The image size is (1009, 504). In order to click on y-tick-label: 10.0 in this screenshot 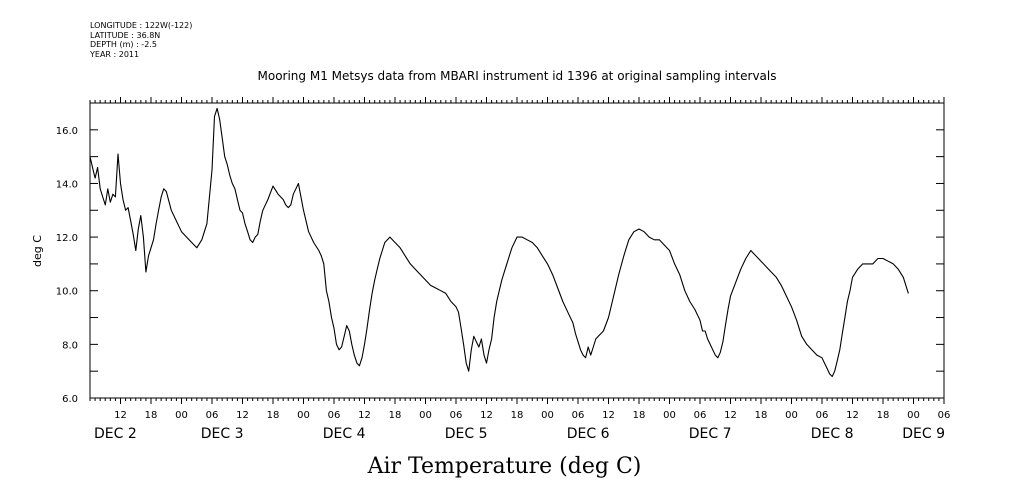, I will do `click(67, 292)`.